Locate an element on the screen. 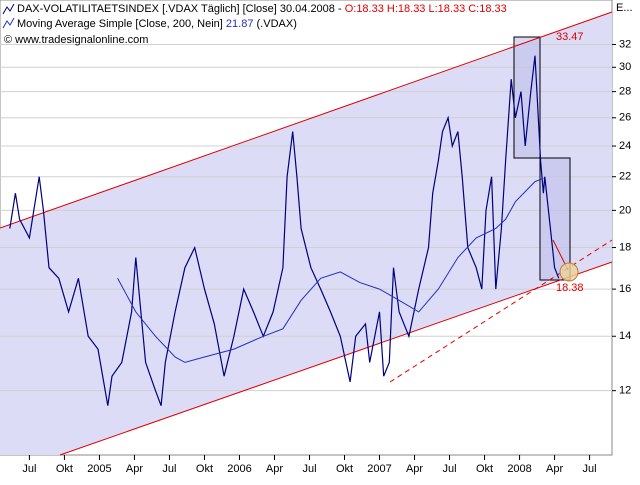  legend-name: Moving Average Simple [Close, 200, Nein] is located at coordinates (120, 24).